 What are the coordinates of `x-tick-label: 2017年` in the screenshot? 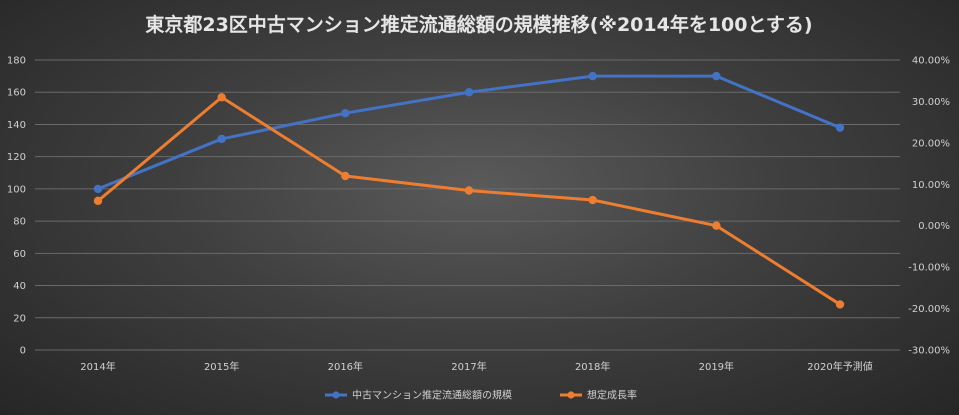 It's located at (468, 366).